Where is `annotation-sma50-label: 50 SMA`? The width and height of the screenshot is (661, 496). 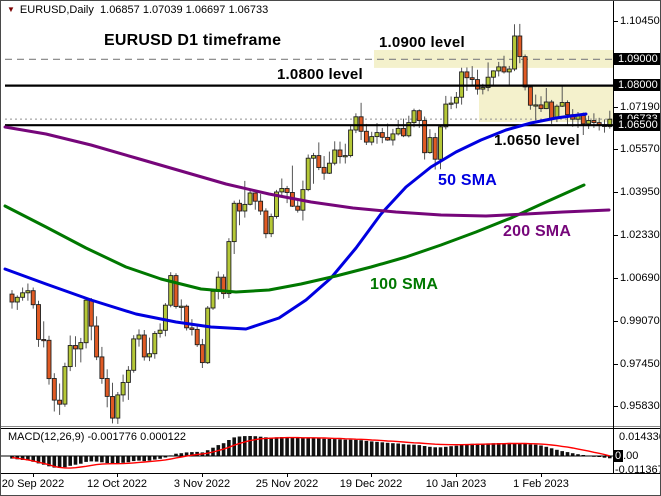
annotation-sma50-label: 50 SMA is located at coordinates (467, 180).